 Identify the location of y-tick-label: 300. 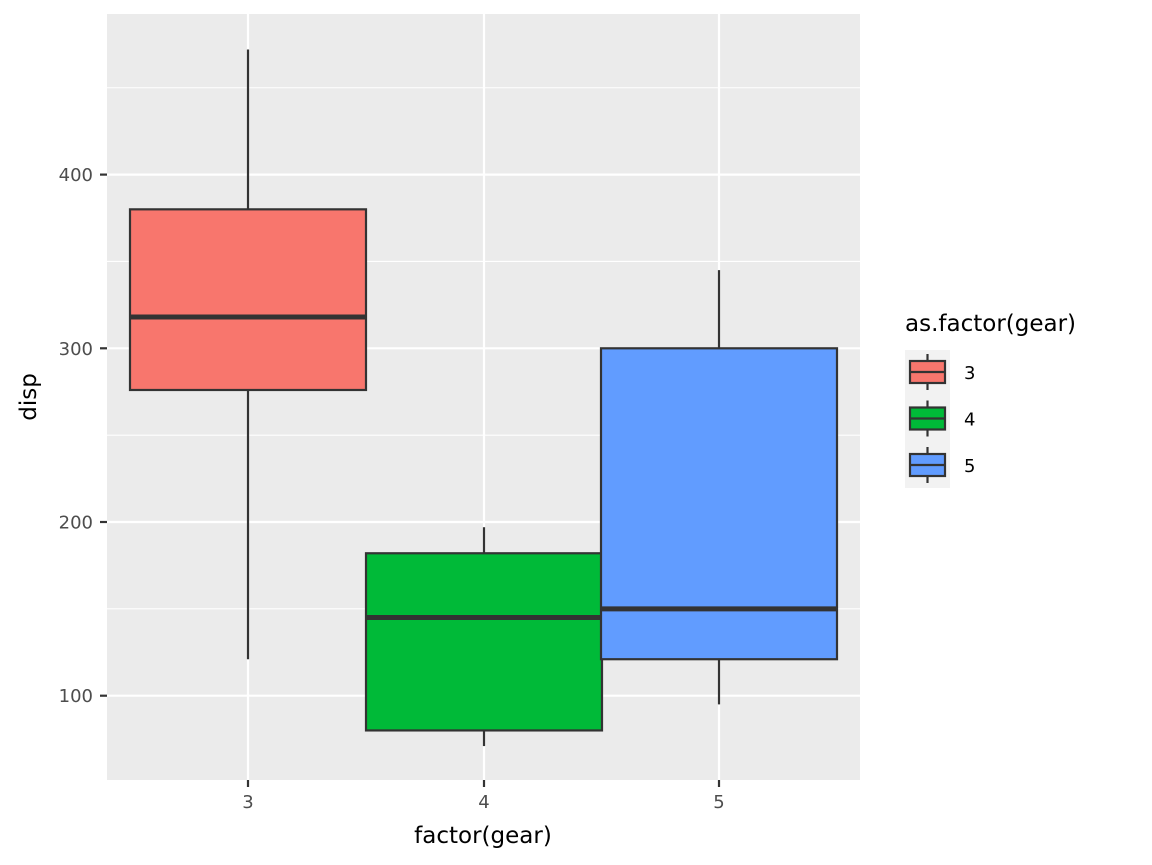
(76, 349).